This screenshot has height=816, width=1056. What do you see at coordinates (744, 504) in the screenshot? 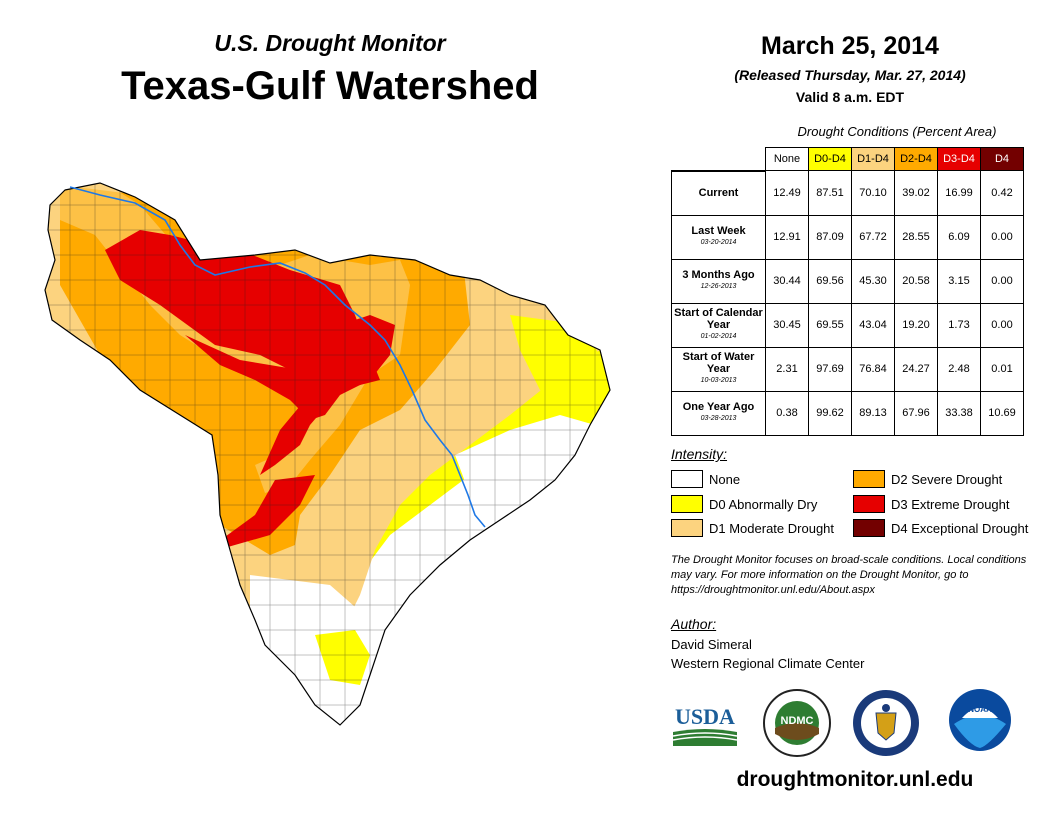
I see `legend-item-d0: D0 Abnormally Dry` at bounding box center [744, 504].